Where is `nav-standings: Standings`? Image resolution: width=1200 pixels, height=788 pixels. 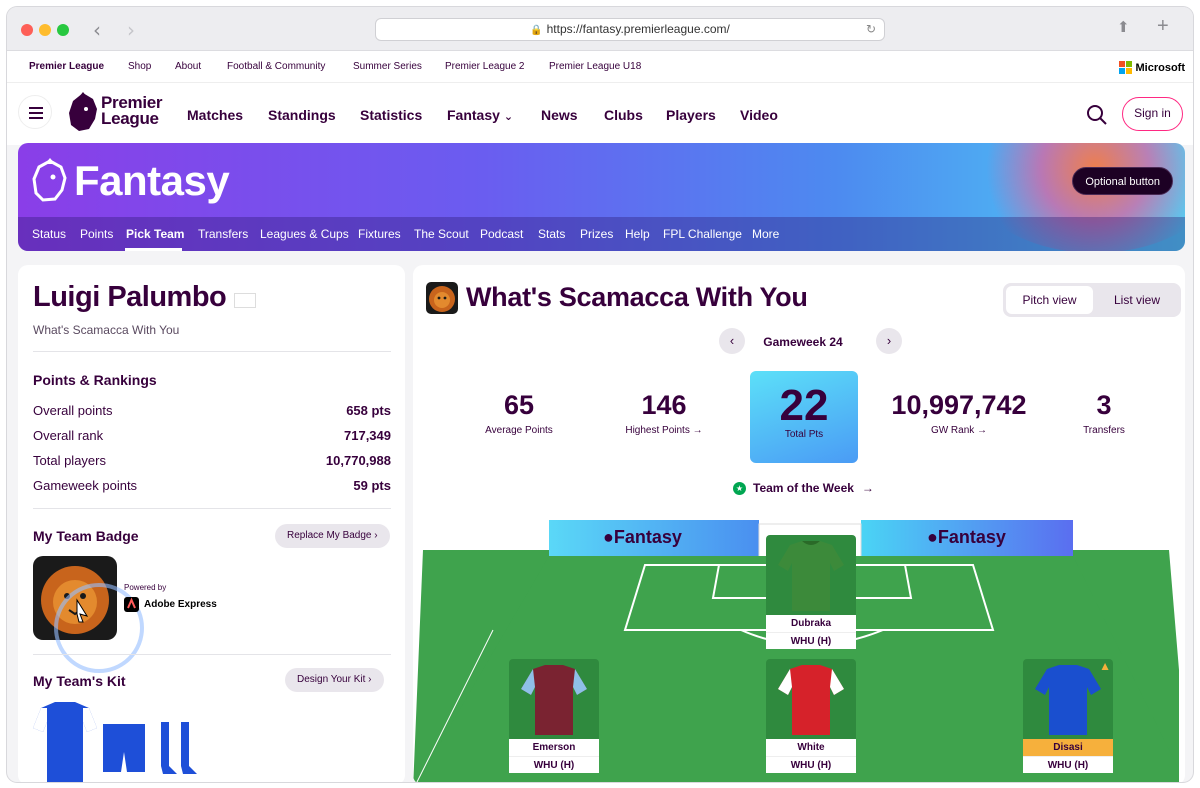 nav-standings: Standings is located at coordinates (302, 115).